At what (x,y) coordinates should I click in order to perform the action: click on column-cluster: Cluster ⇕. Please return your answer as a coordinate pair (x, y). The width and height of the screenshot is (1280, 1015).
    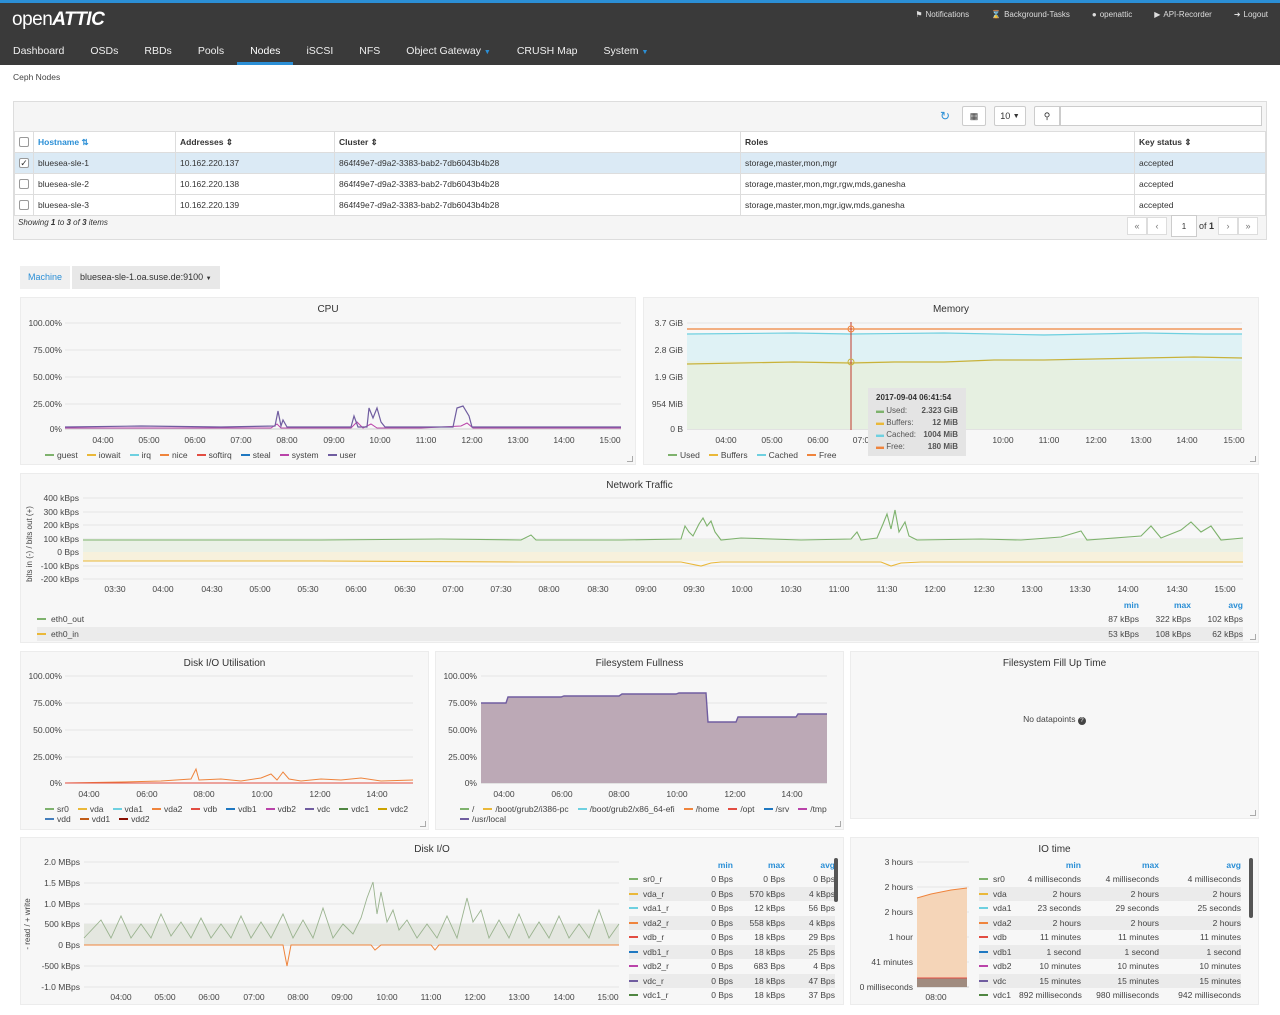
    Looking at the image, I should click on (537, 142).